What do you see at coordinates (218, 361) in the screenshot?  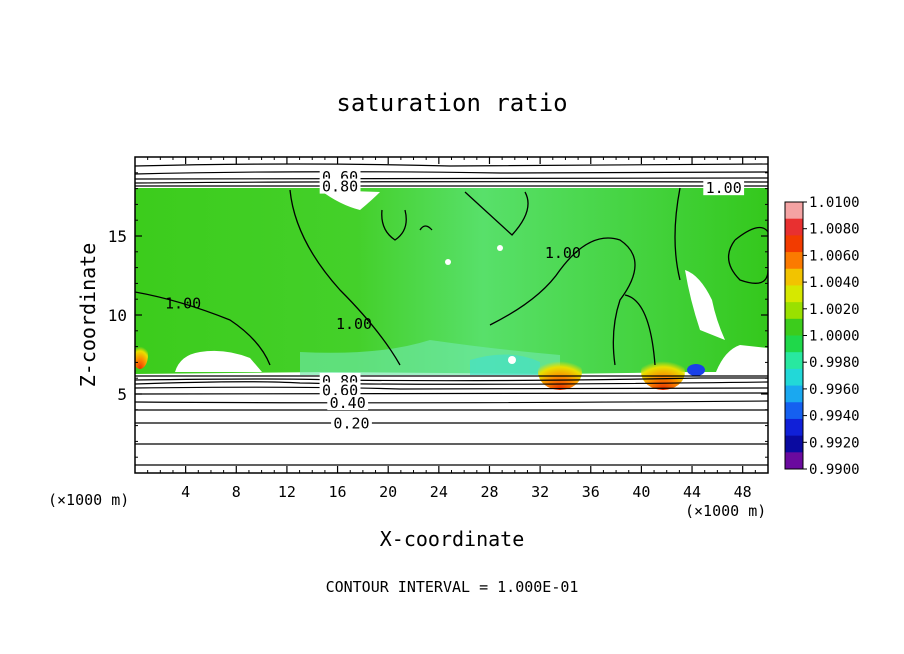 I see `dry-pocket-left` at bounding box center [218, 361].